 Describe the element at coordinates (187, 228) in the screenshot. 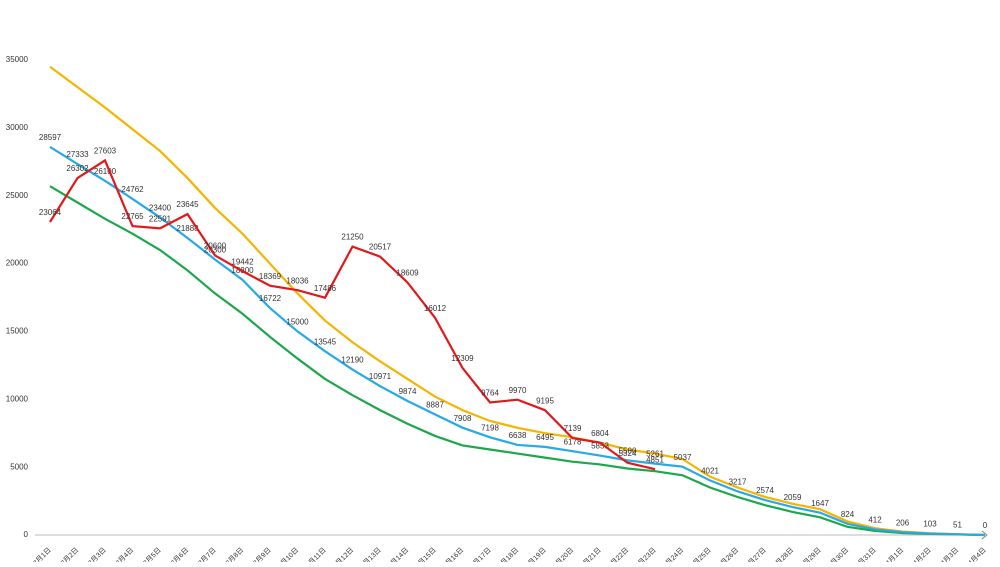

I see `data-label: 21888` at that location.